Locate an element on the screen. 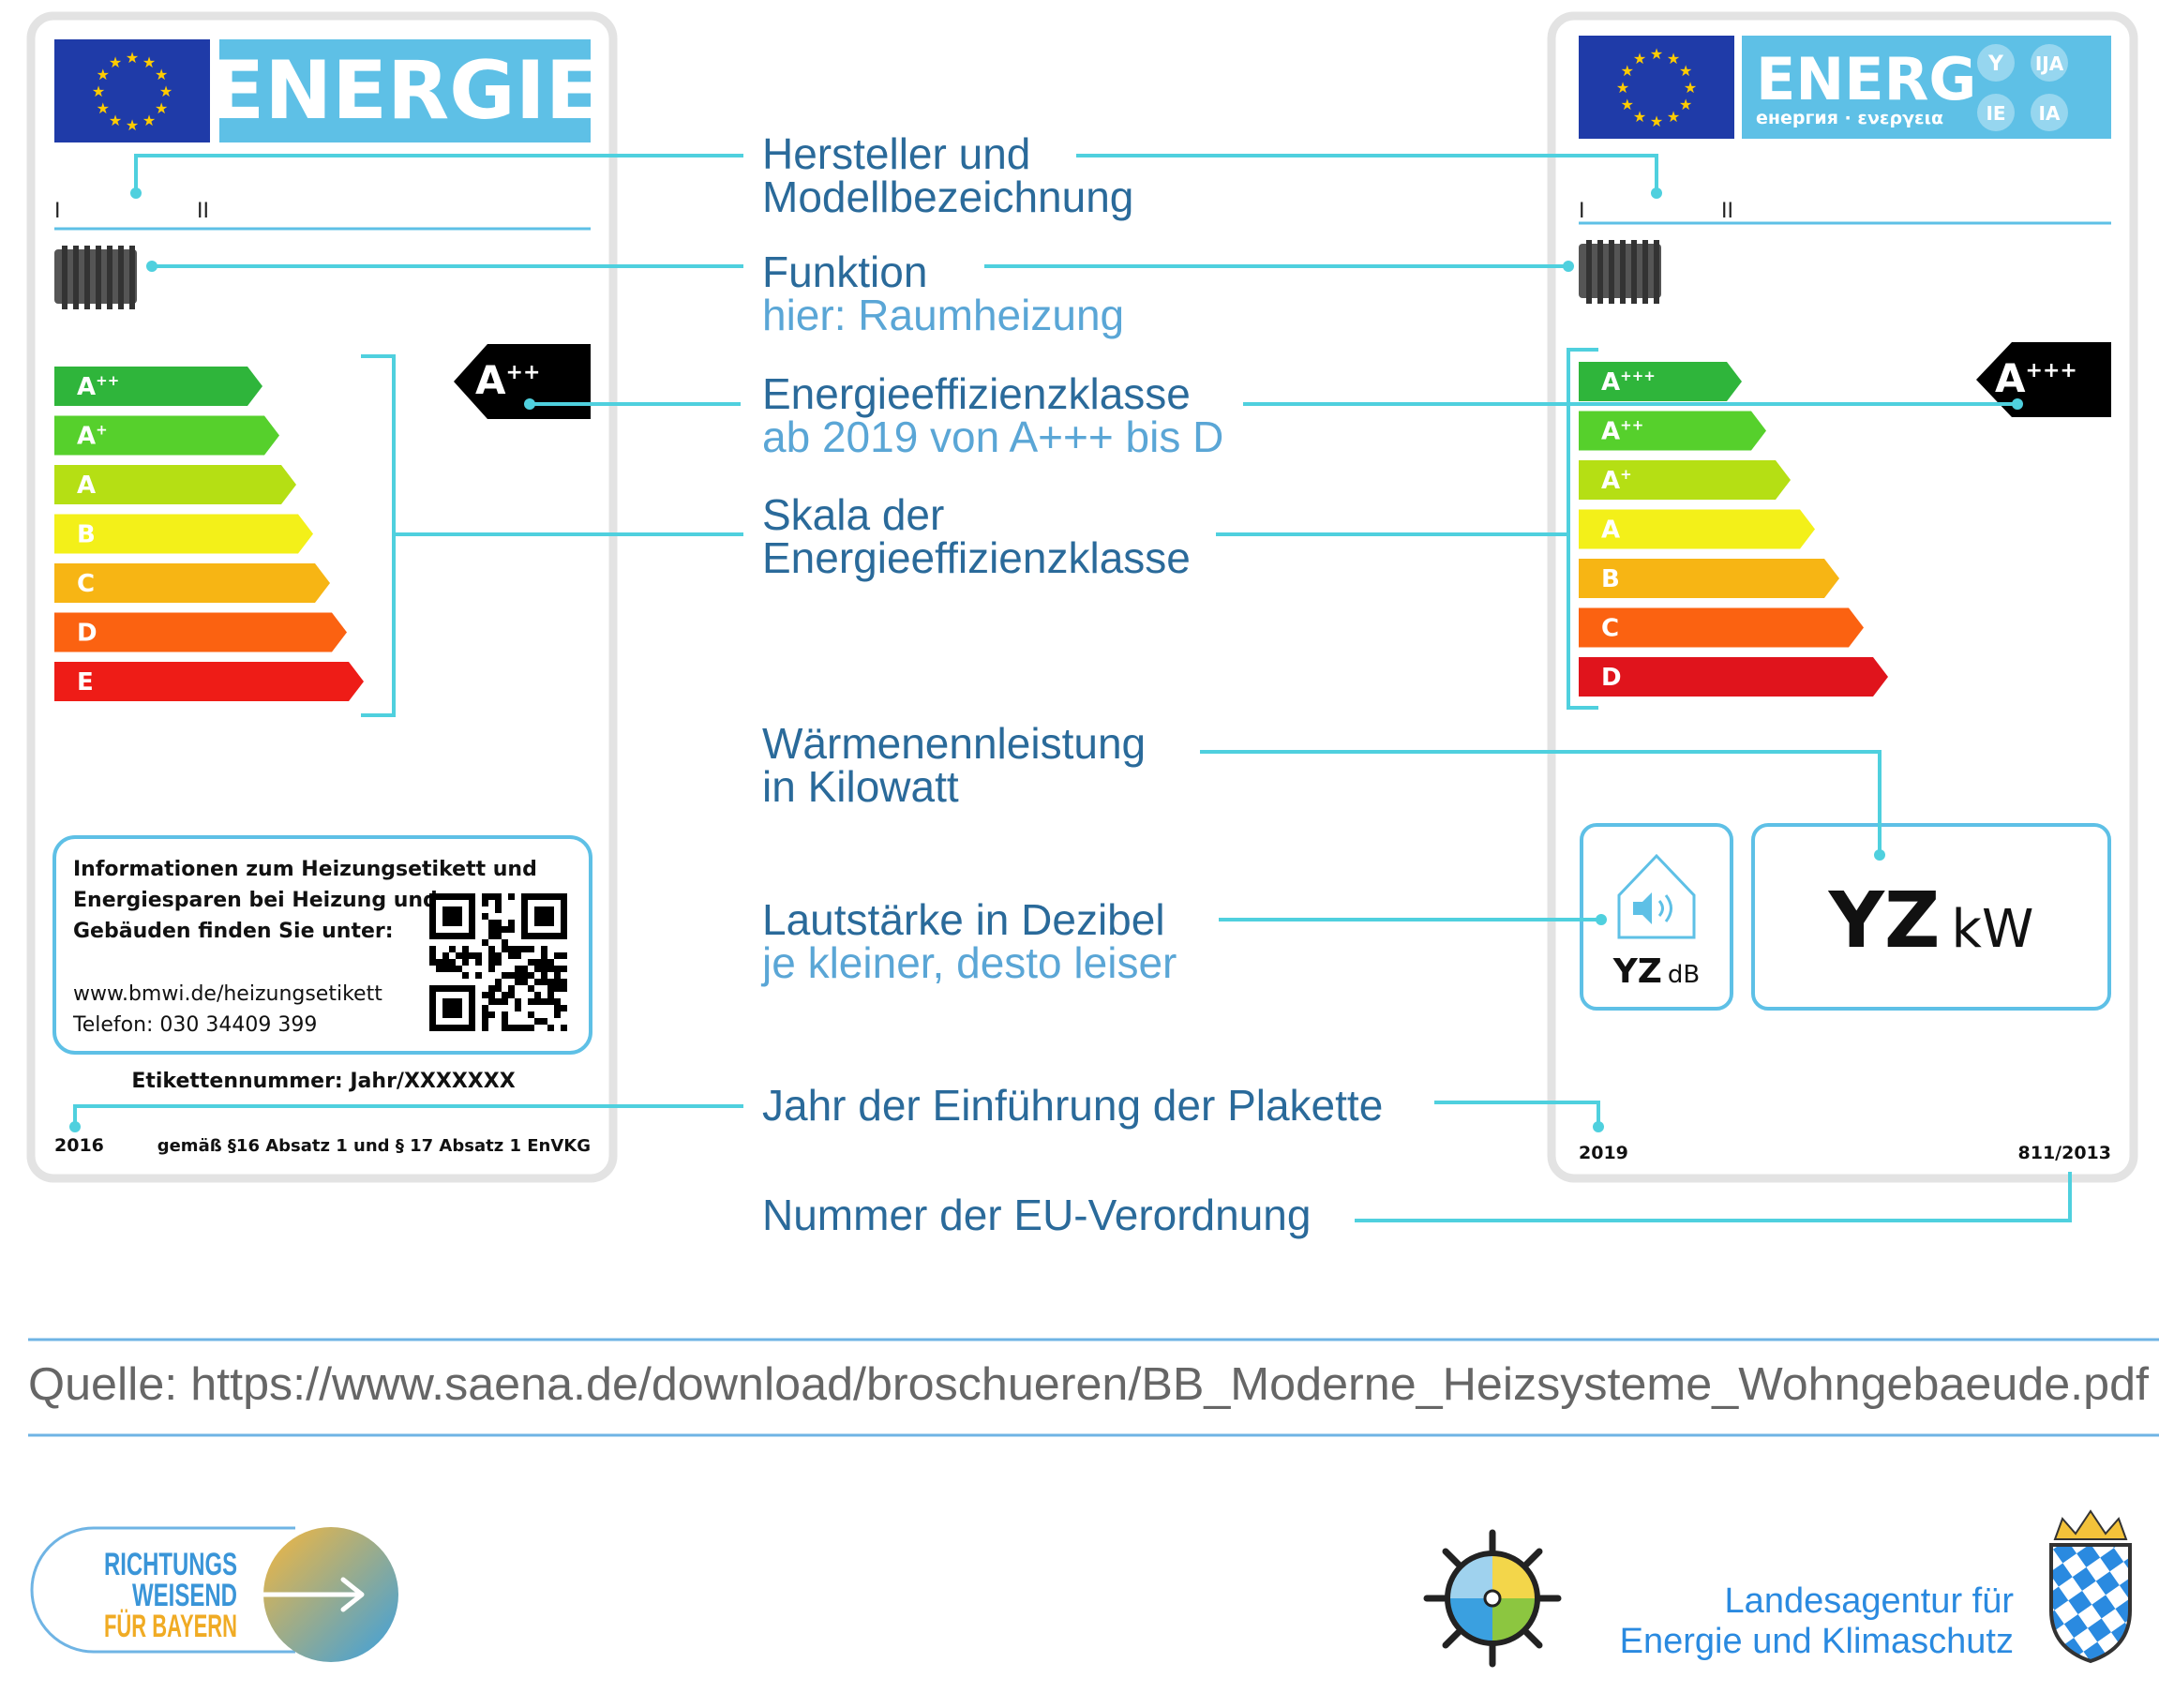 The height and width of the screenshot is (1708, 2159). old-header-word: ENERGIE is located at coordinates (404, 91).